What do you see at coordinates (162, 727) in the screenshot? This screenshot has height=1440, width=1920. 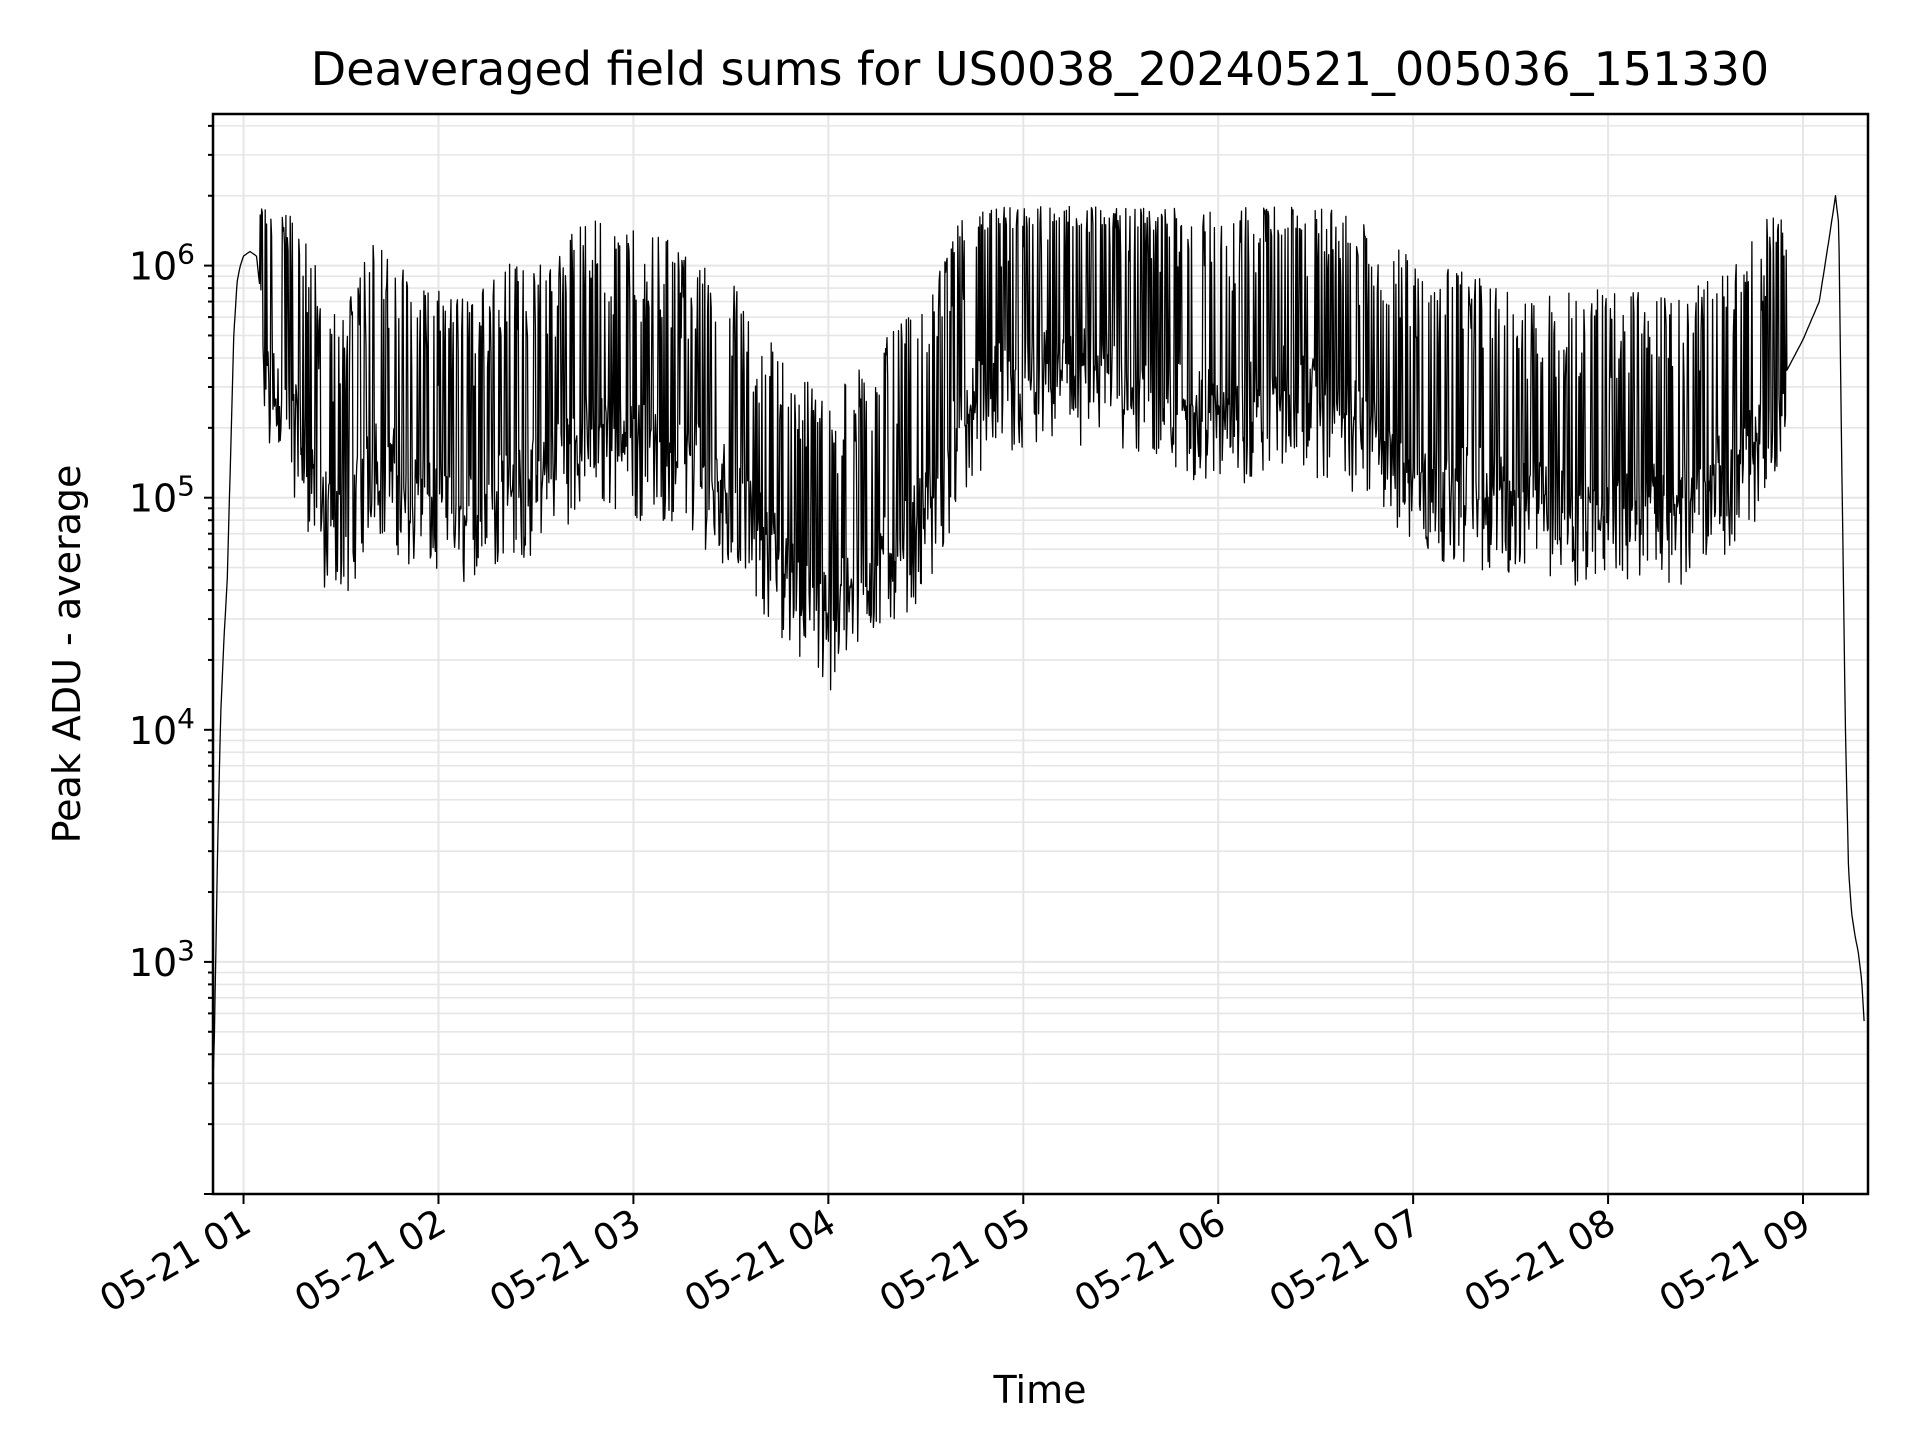 I see `y-tick-label: 10⁴` at bounding box center [162, 727].